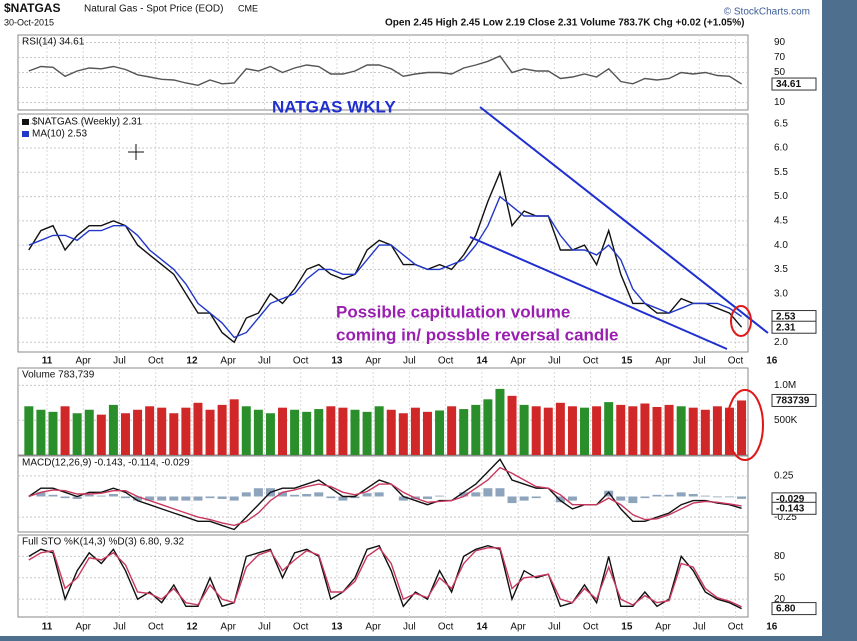 This screenshot has height=641, width=857. Describe the element at coordinates (786, 609) in the screenshot. I see `value-tag-label: 6.80` at that location.